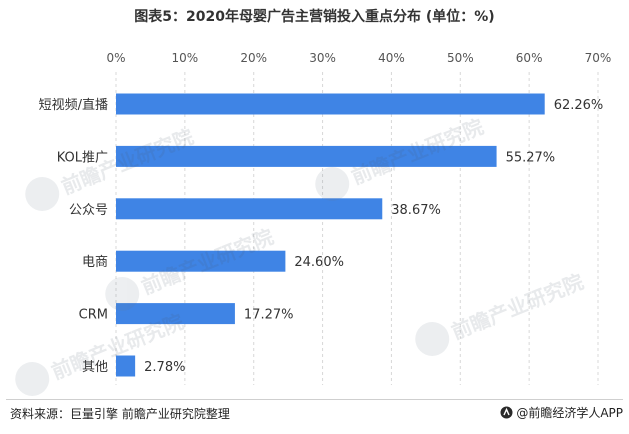 The height and width of the screenshot is (434, 629). I want to click on category-label: 短视频/直播, so click(73, 105).